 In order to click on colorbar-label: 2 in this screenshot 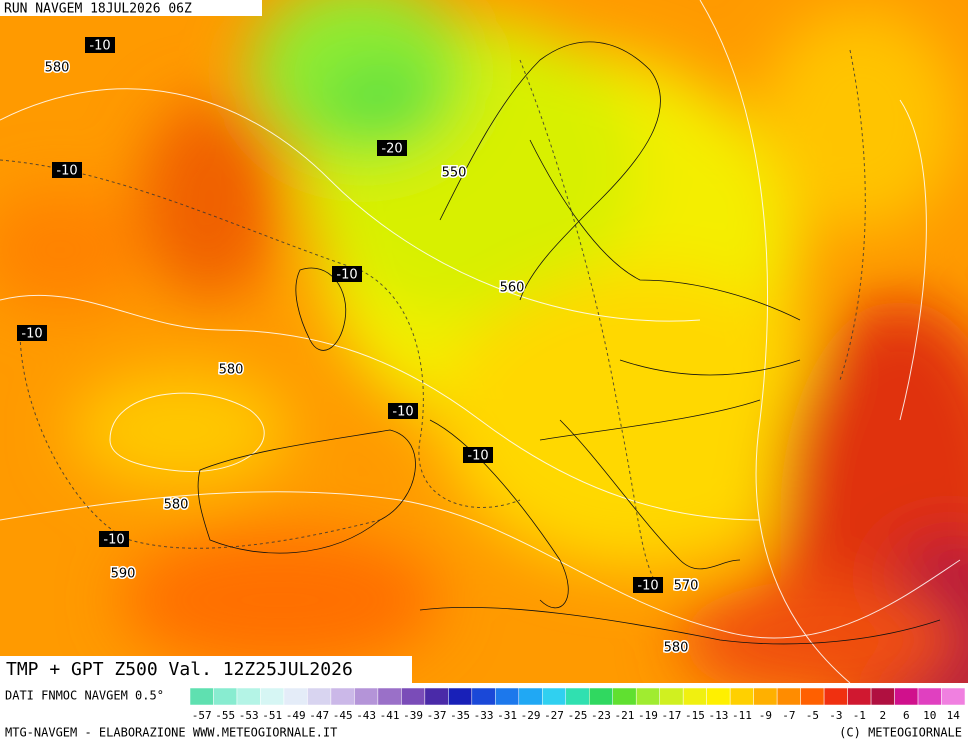, I will do `click(882, 715)`.